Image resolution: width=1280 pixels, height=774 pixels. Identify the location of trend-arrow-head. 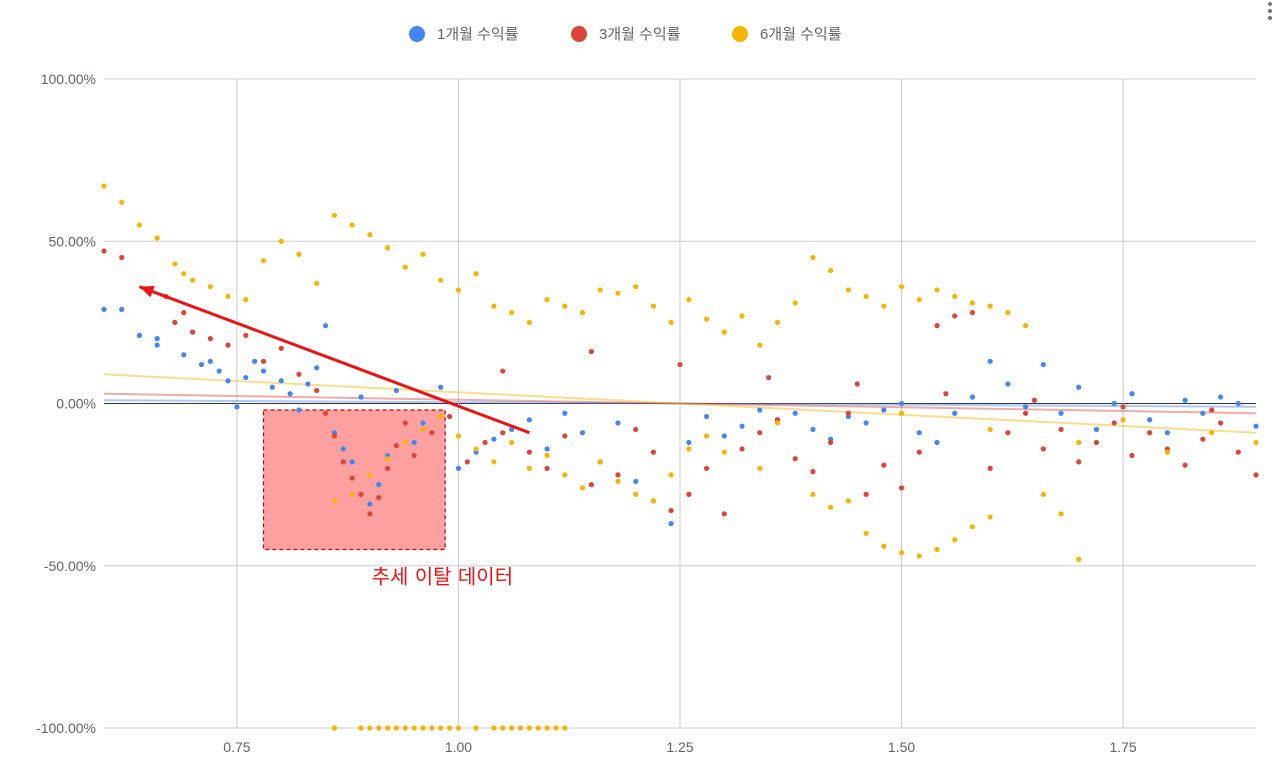
(147, 291).